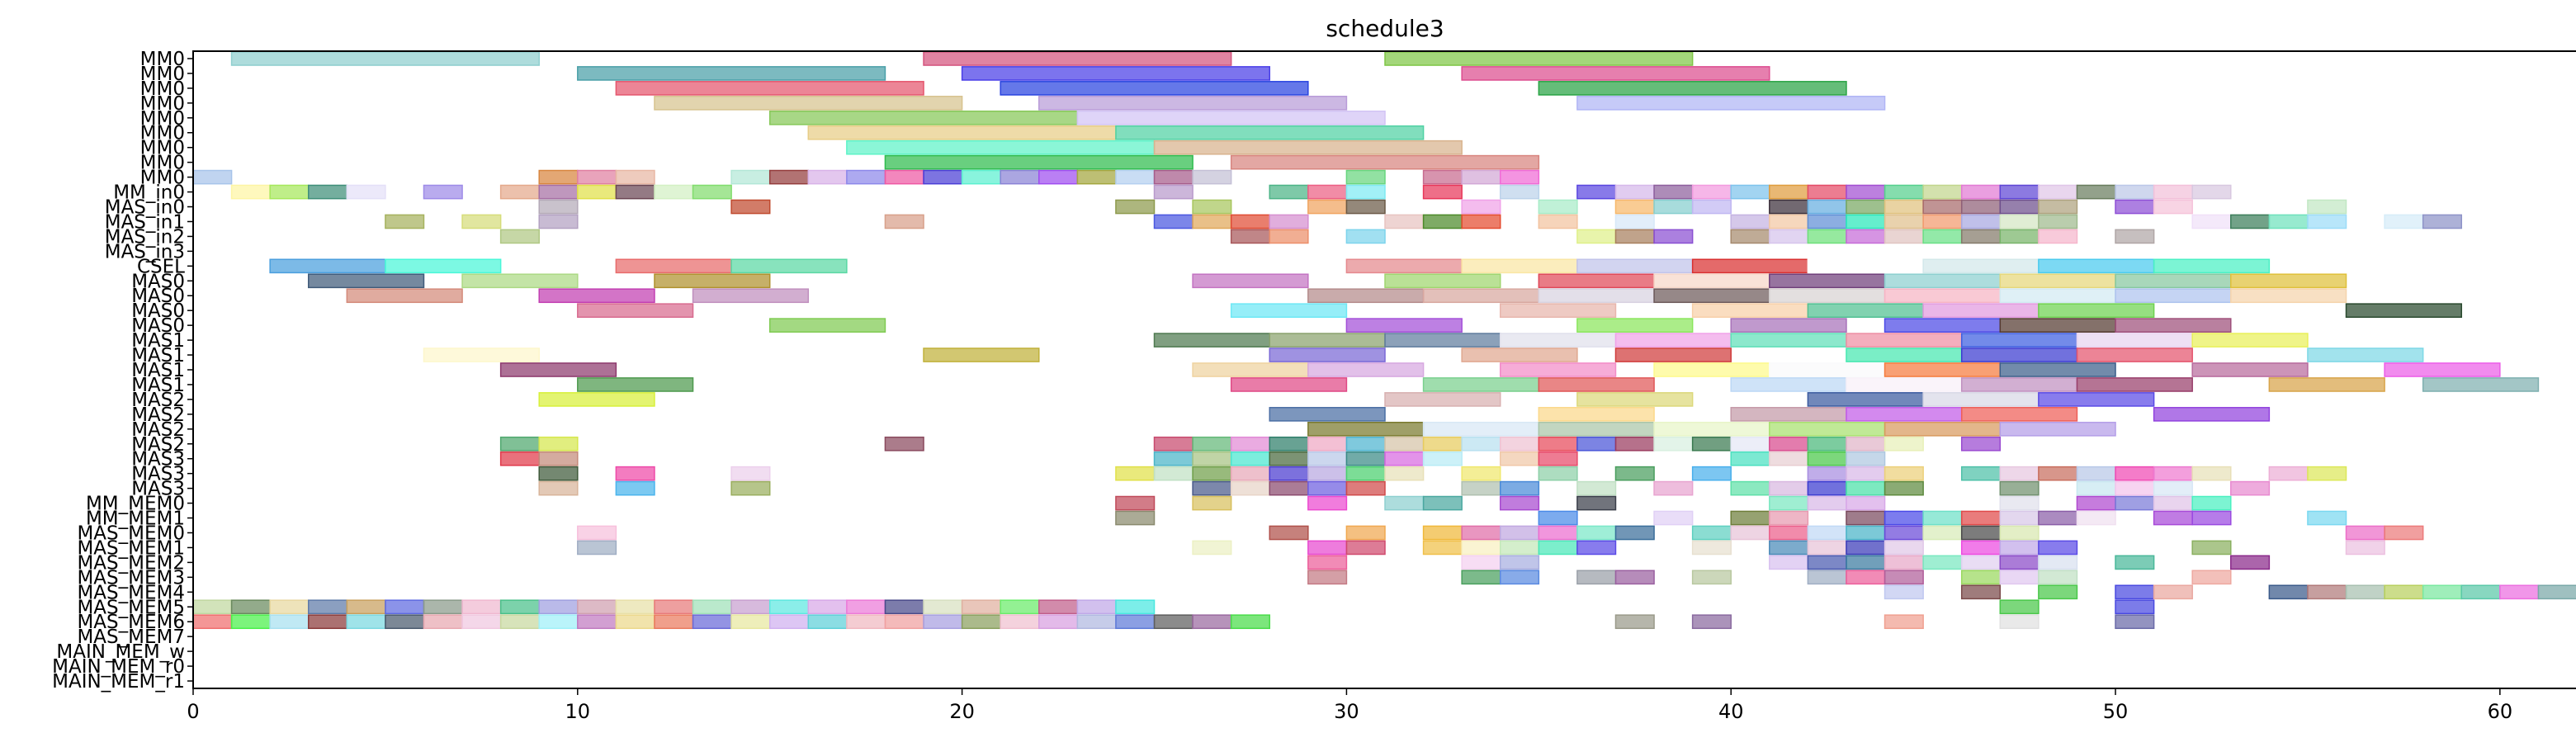 The height and width of the screenshot is (747, 2576). Describe the element at coordinates (158, 475) in the screenshot. I see `y-tick-label: MAS3` at that location.